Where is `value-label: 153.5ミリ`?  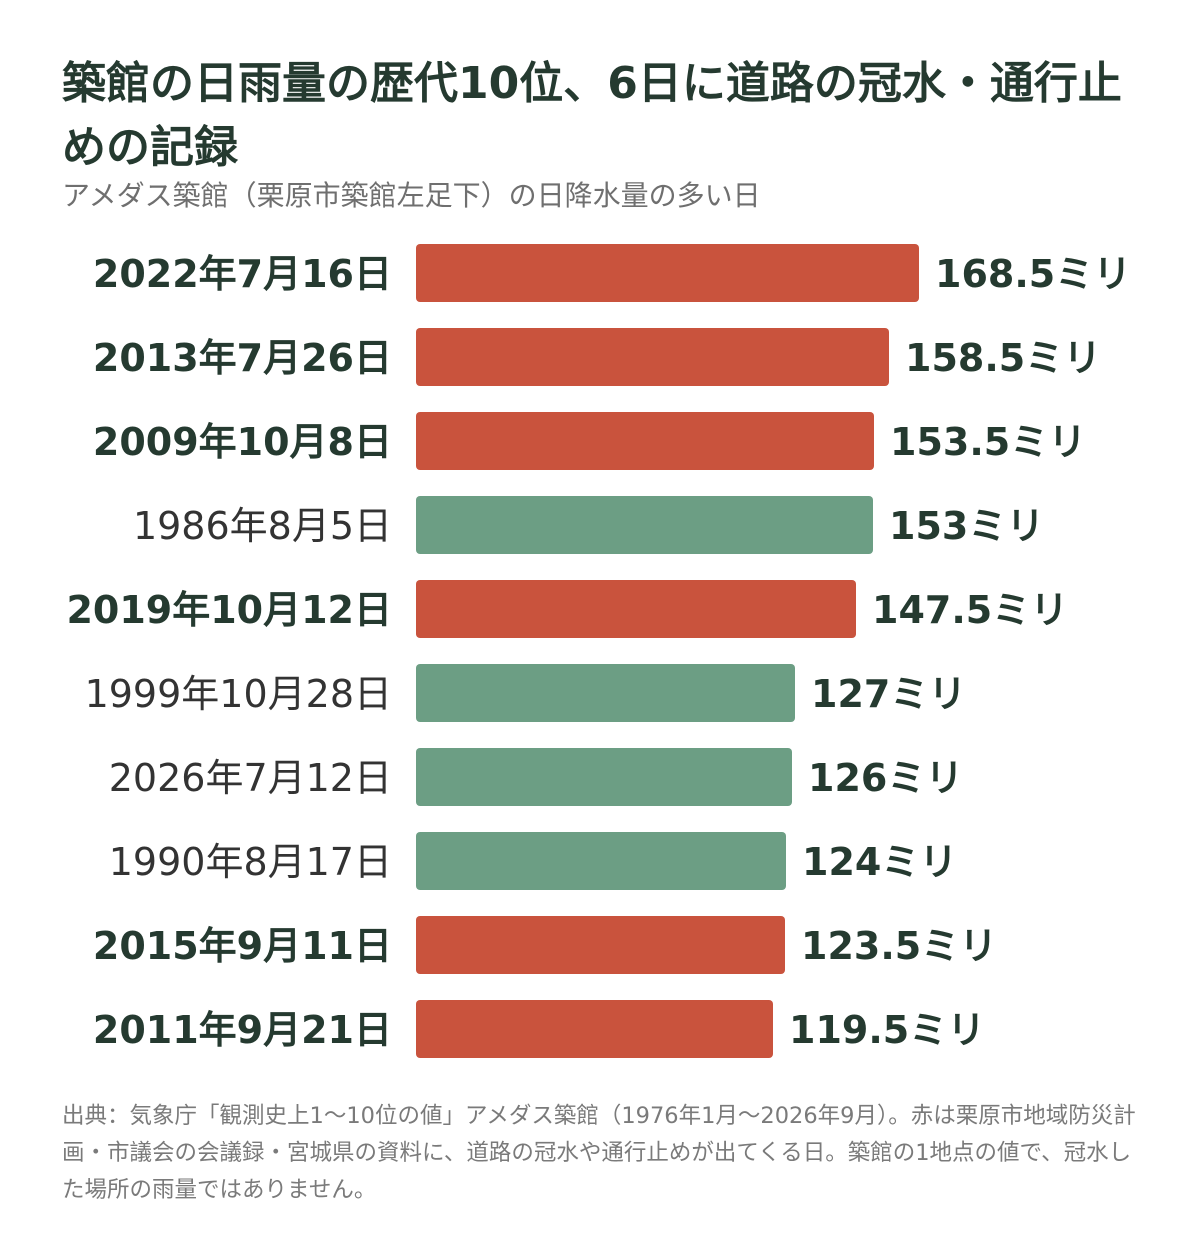
value-label: 153.5ミリ is located at coordinates (988, 442).